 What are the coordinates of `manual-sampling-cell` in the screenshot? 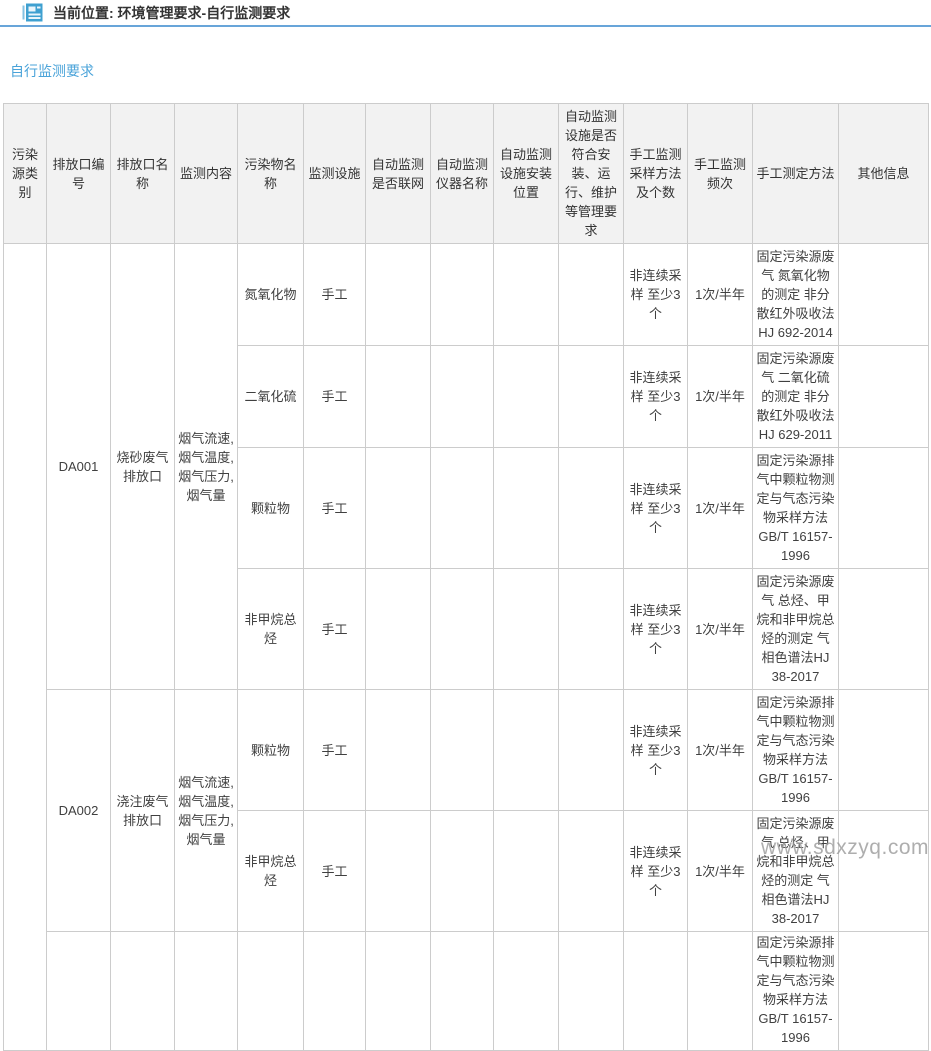 It's located at (655, 991).